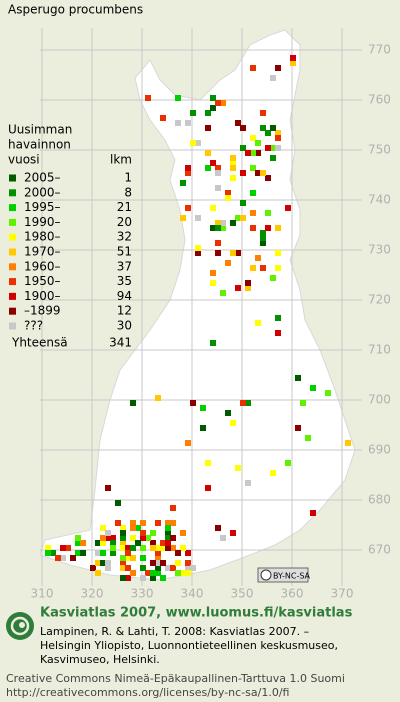  Describe the element at coordinates (42, 252) in the screenshot. I see `legend-label: 1970–` at that location.